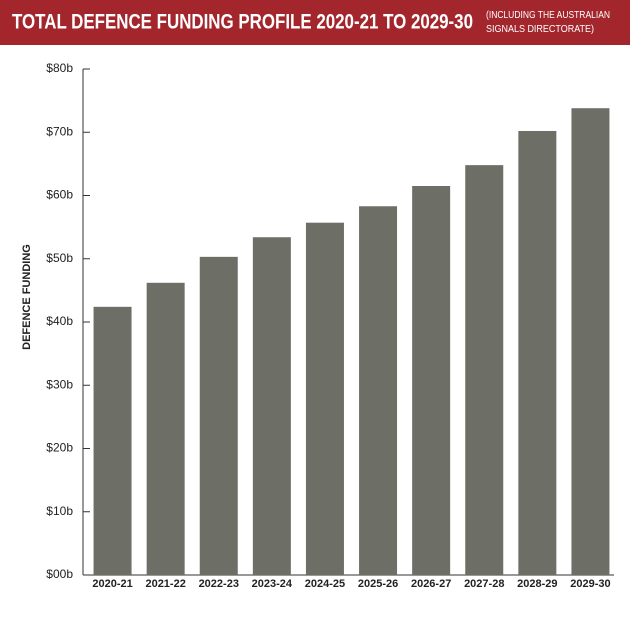 The width and height of the screenshot is (630, 630). What do you see at coordinates (59, 448) in the screenshot?
I see `y-tick-label: $20b` at bounding box center [59, 448].